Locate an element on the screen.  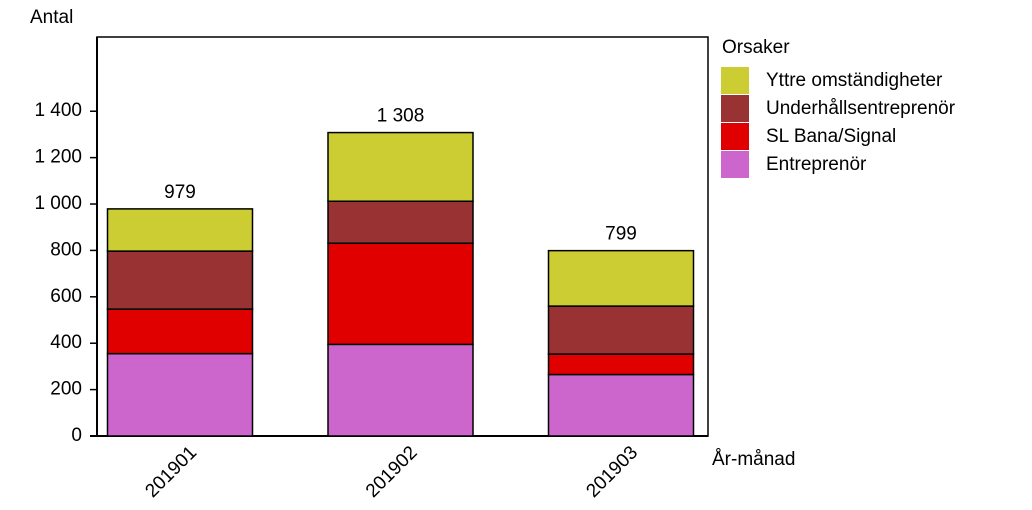
legend-label: Entreprenör is located at coordinates (816, 164).